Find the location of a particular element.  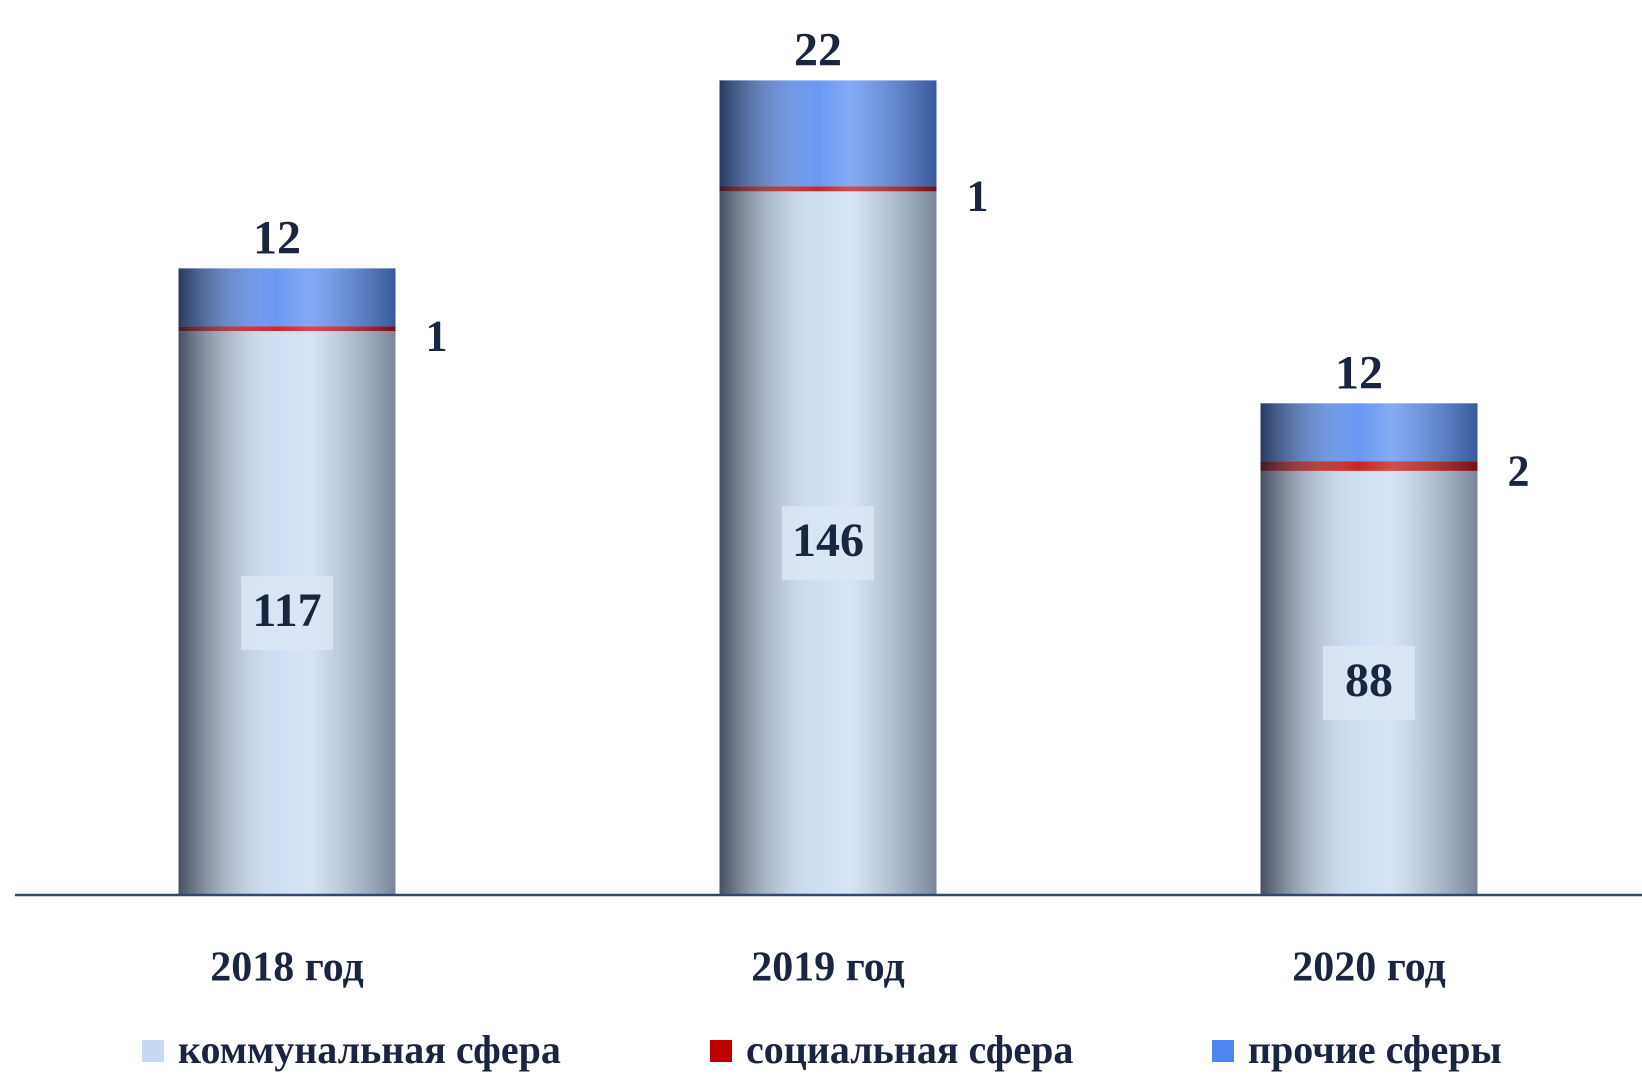

x-tick-label: 2019 год is located at coordinates (828, 968).